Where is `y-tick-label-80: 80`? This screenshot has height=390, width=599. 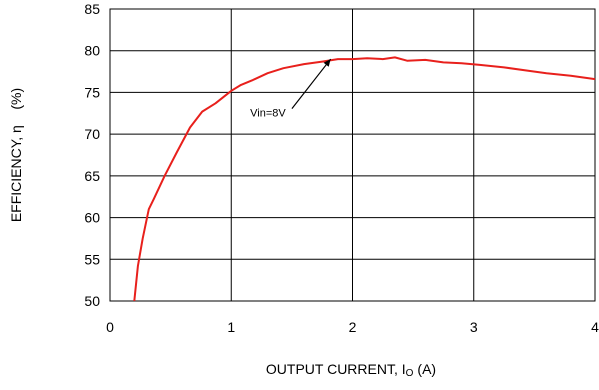 y-tick-label-80: 80 is located at coordinates (92, 51).